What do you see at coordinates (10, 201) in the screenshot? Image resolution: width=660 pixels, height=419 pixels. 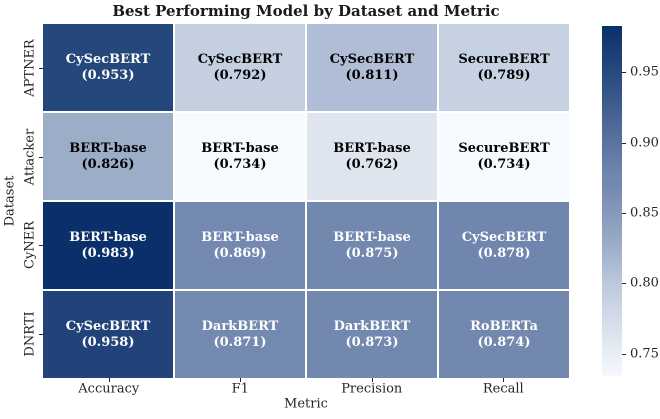 I see `y-axis-label: Dataset` at bounding box center [10, 201].